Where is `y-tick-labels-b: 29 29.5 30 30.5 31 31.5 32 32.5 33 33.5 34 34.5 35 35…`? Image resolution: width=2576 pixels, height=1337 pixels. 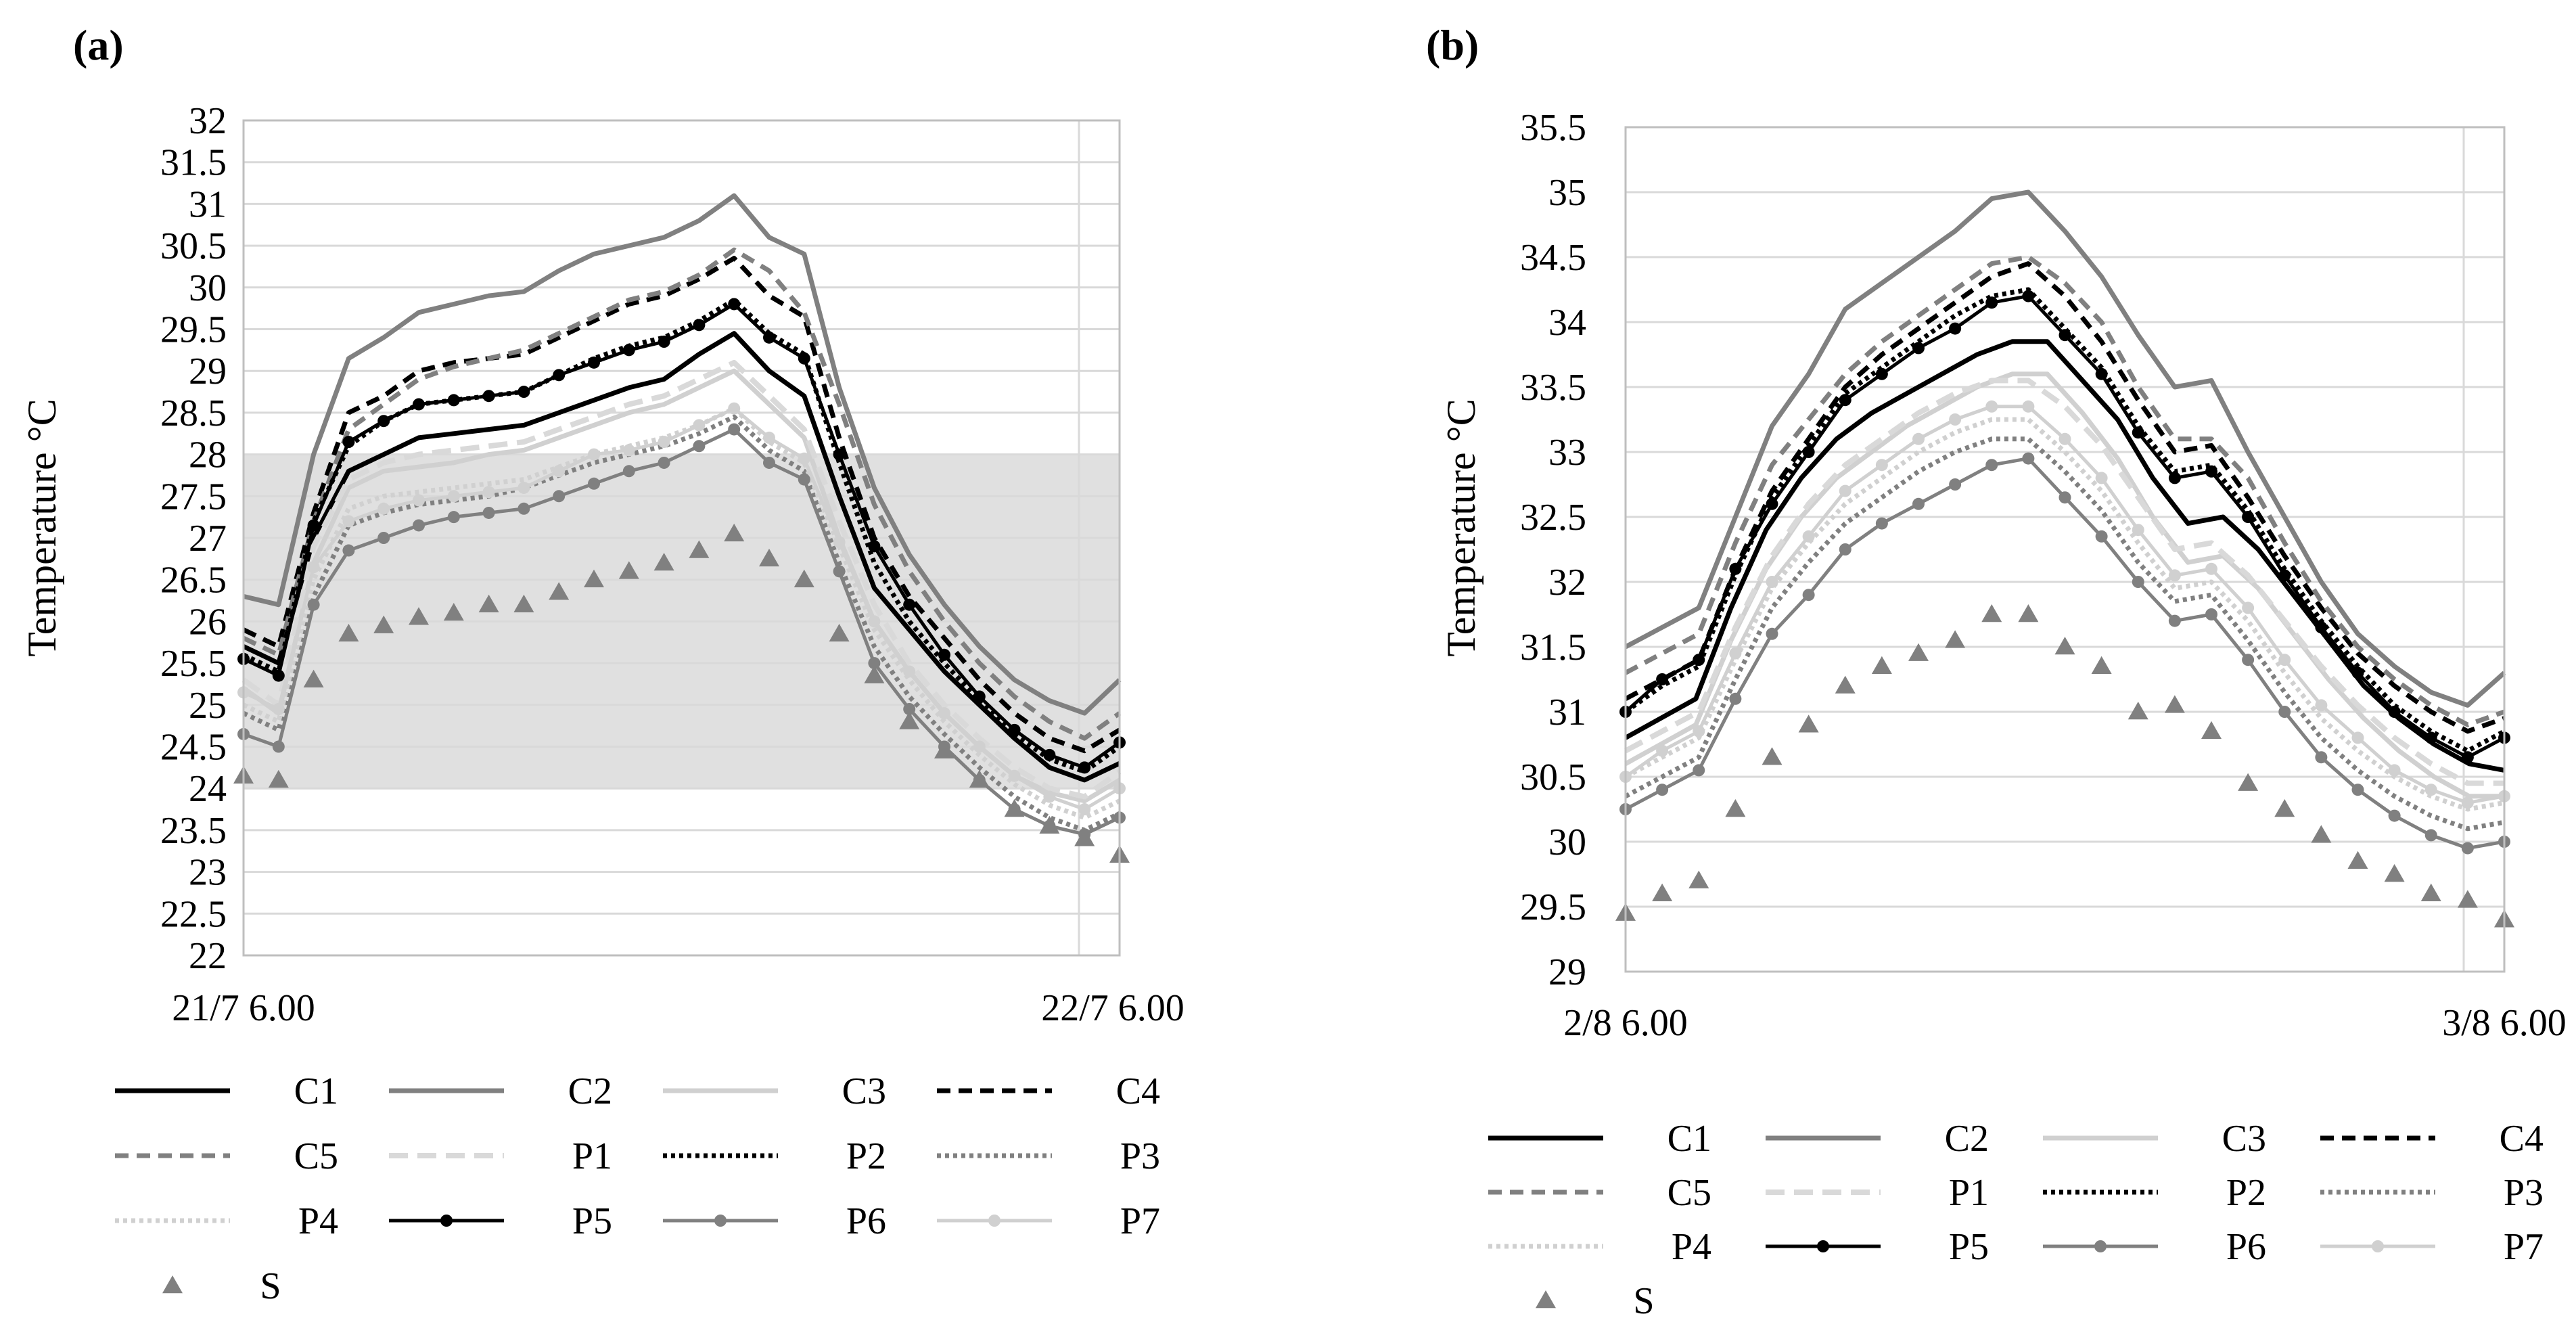 y-tick-labels-b: 29 29.5 30 30.5 31 31.5 32 32.5 33 33.5 34 34.5 35 35… is located at coordinates (1553, 550).